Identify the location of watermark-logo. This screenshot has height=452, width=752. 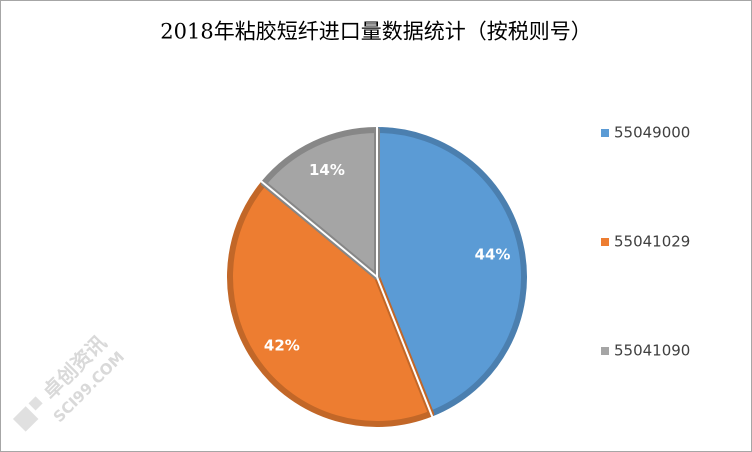
(25, 419).